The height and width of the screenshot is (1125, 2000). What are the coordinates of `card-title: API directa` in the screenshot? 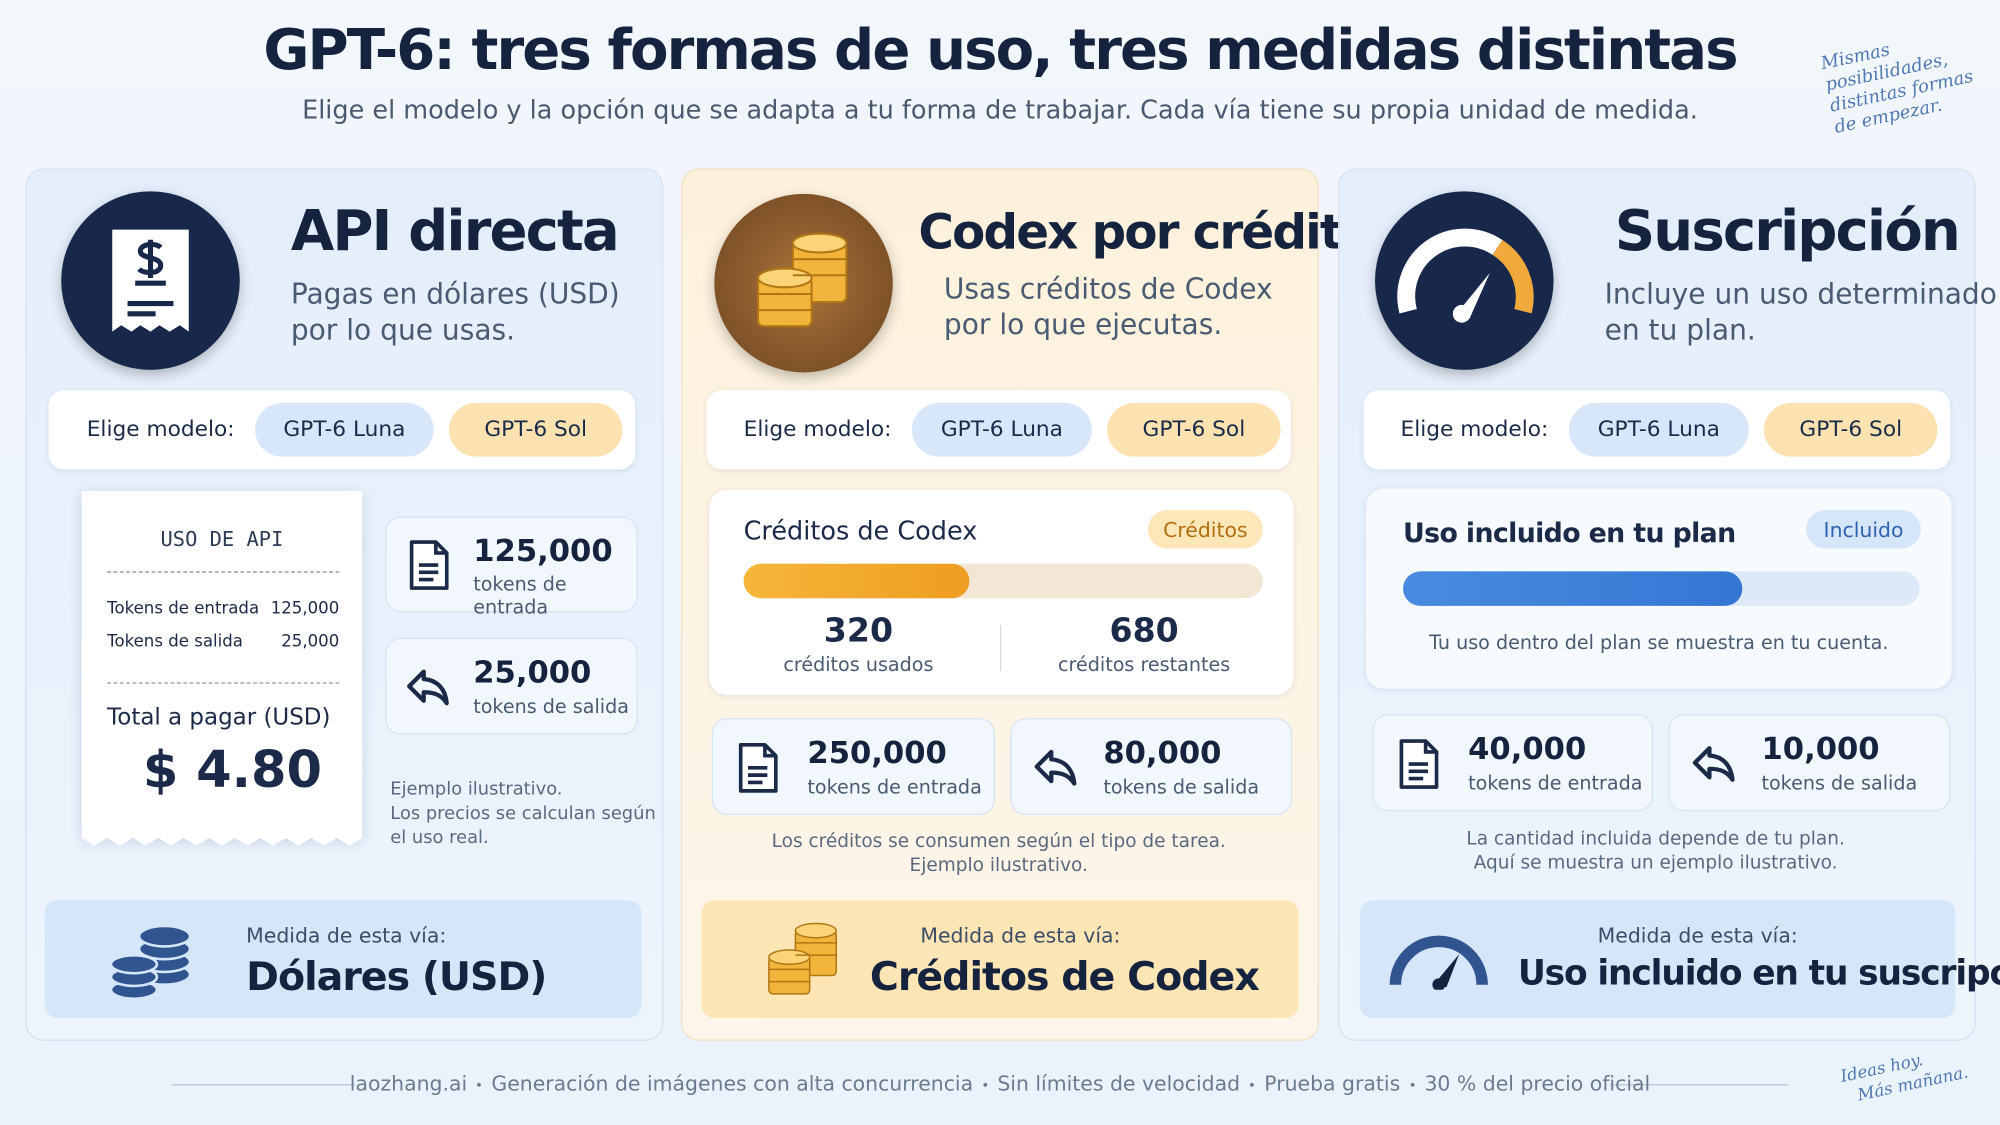 It's located at (455, 231).